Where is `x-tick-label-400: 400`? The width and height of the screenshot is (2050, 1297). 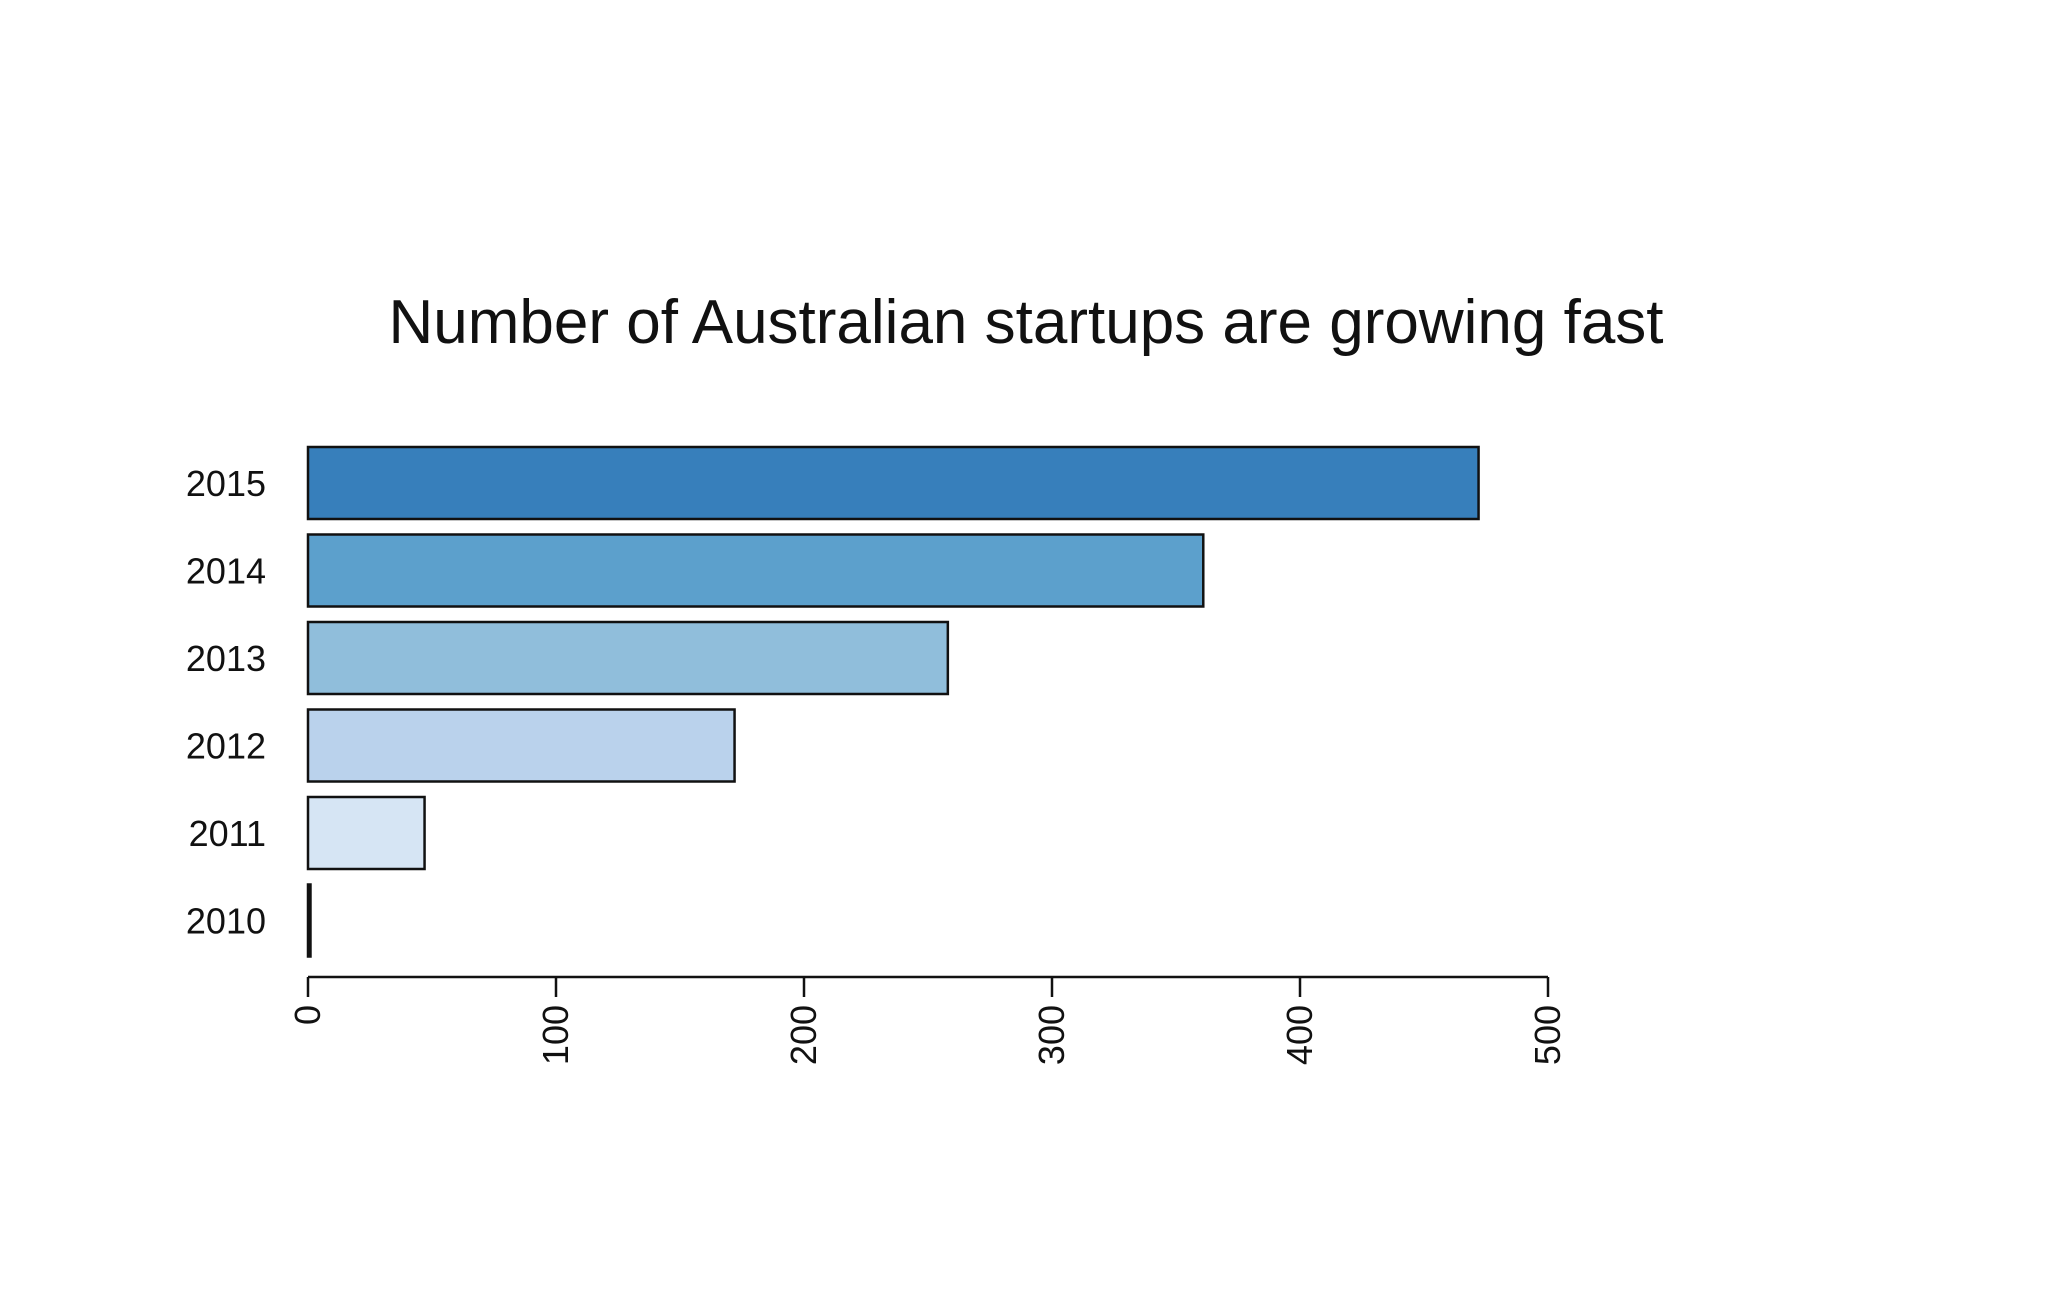 x-tick-label-400: 400 is located at coordinates (1299, 1035).